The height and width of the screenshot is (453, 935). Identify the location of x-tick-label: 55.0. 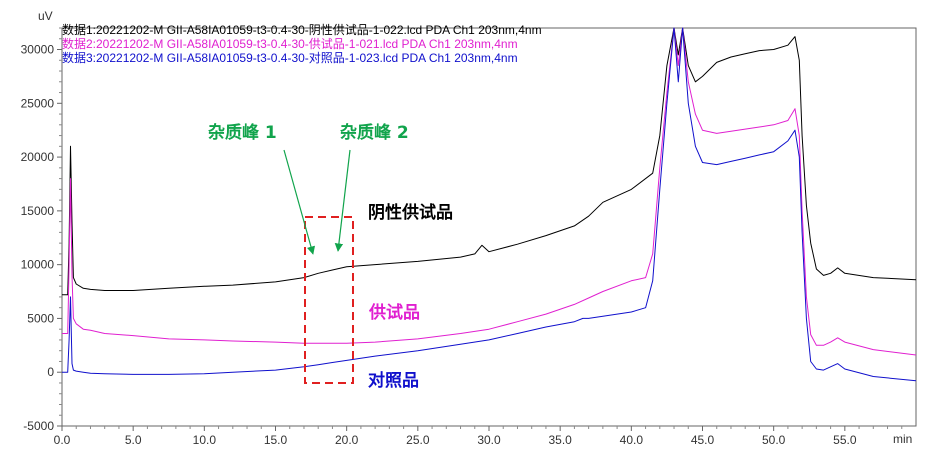
(845, 440).